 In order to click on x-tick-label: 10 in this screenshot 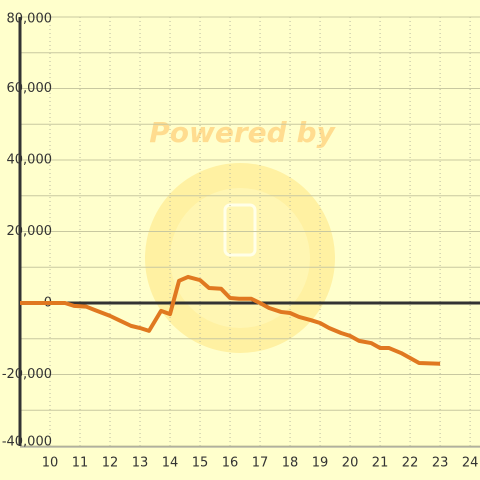, I will do `click(50, 463)`.